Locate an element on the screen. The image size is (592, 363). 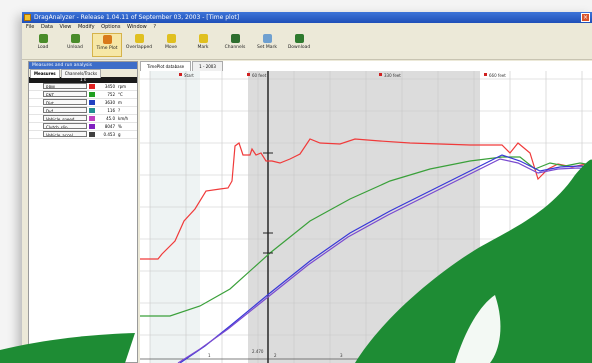
channel-value: 3450 is located at coordinates (109, 86).